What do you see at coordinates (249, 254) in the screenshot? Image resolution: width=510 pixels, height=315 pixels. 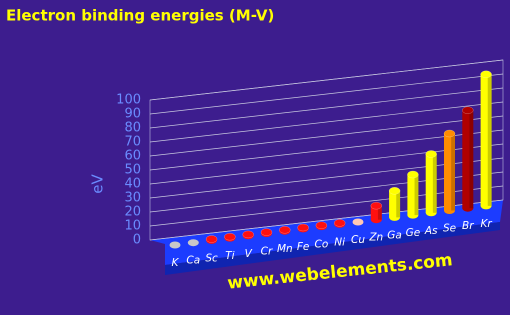 I see `x-tick-label: V` at bounding box center [249, 254].